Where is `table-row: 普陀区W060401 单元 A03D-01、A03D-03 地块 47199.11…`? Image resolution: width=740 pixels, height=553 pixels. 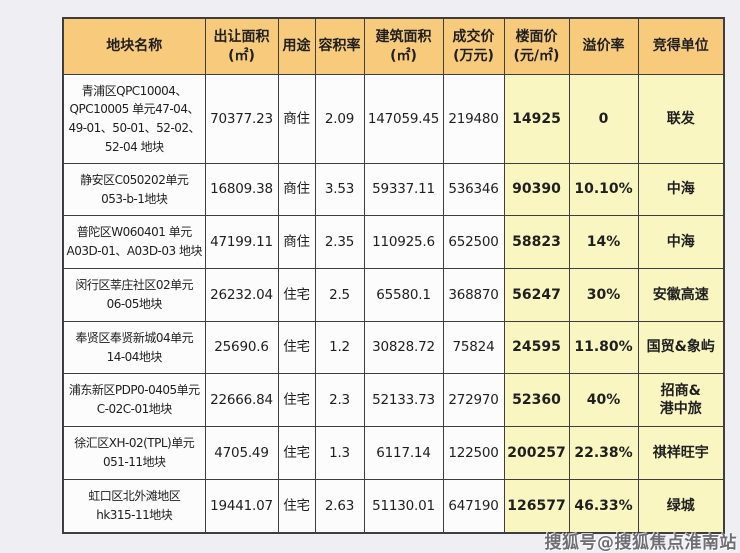
table-row: 普陀区W060401 单元 A03D-01、A03D-03 地块 47199.11… is located at coordinates (393, 242).